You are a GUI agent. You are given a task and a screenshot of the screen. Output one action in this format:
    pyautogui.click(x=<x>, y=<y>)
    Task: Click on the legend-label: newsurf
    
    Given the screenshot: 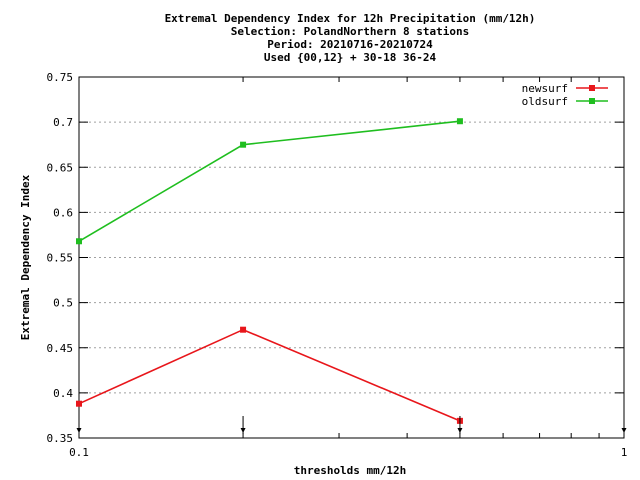 What is the action you would take?
    pyautogui.click(x=545, y=88)
    